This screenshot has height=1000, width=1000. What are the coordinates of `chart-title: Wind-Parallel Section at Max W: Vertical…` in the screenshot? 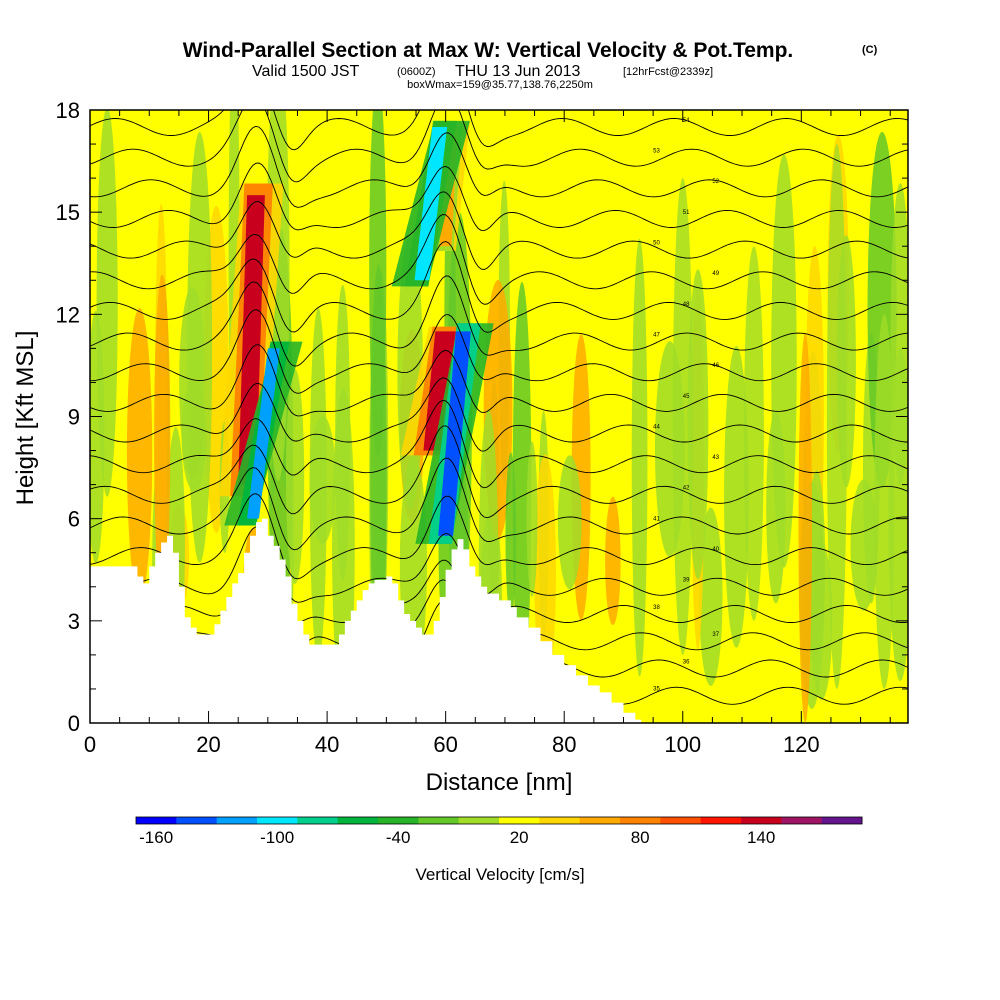 It's located at (488, 50).